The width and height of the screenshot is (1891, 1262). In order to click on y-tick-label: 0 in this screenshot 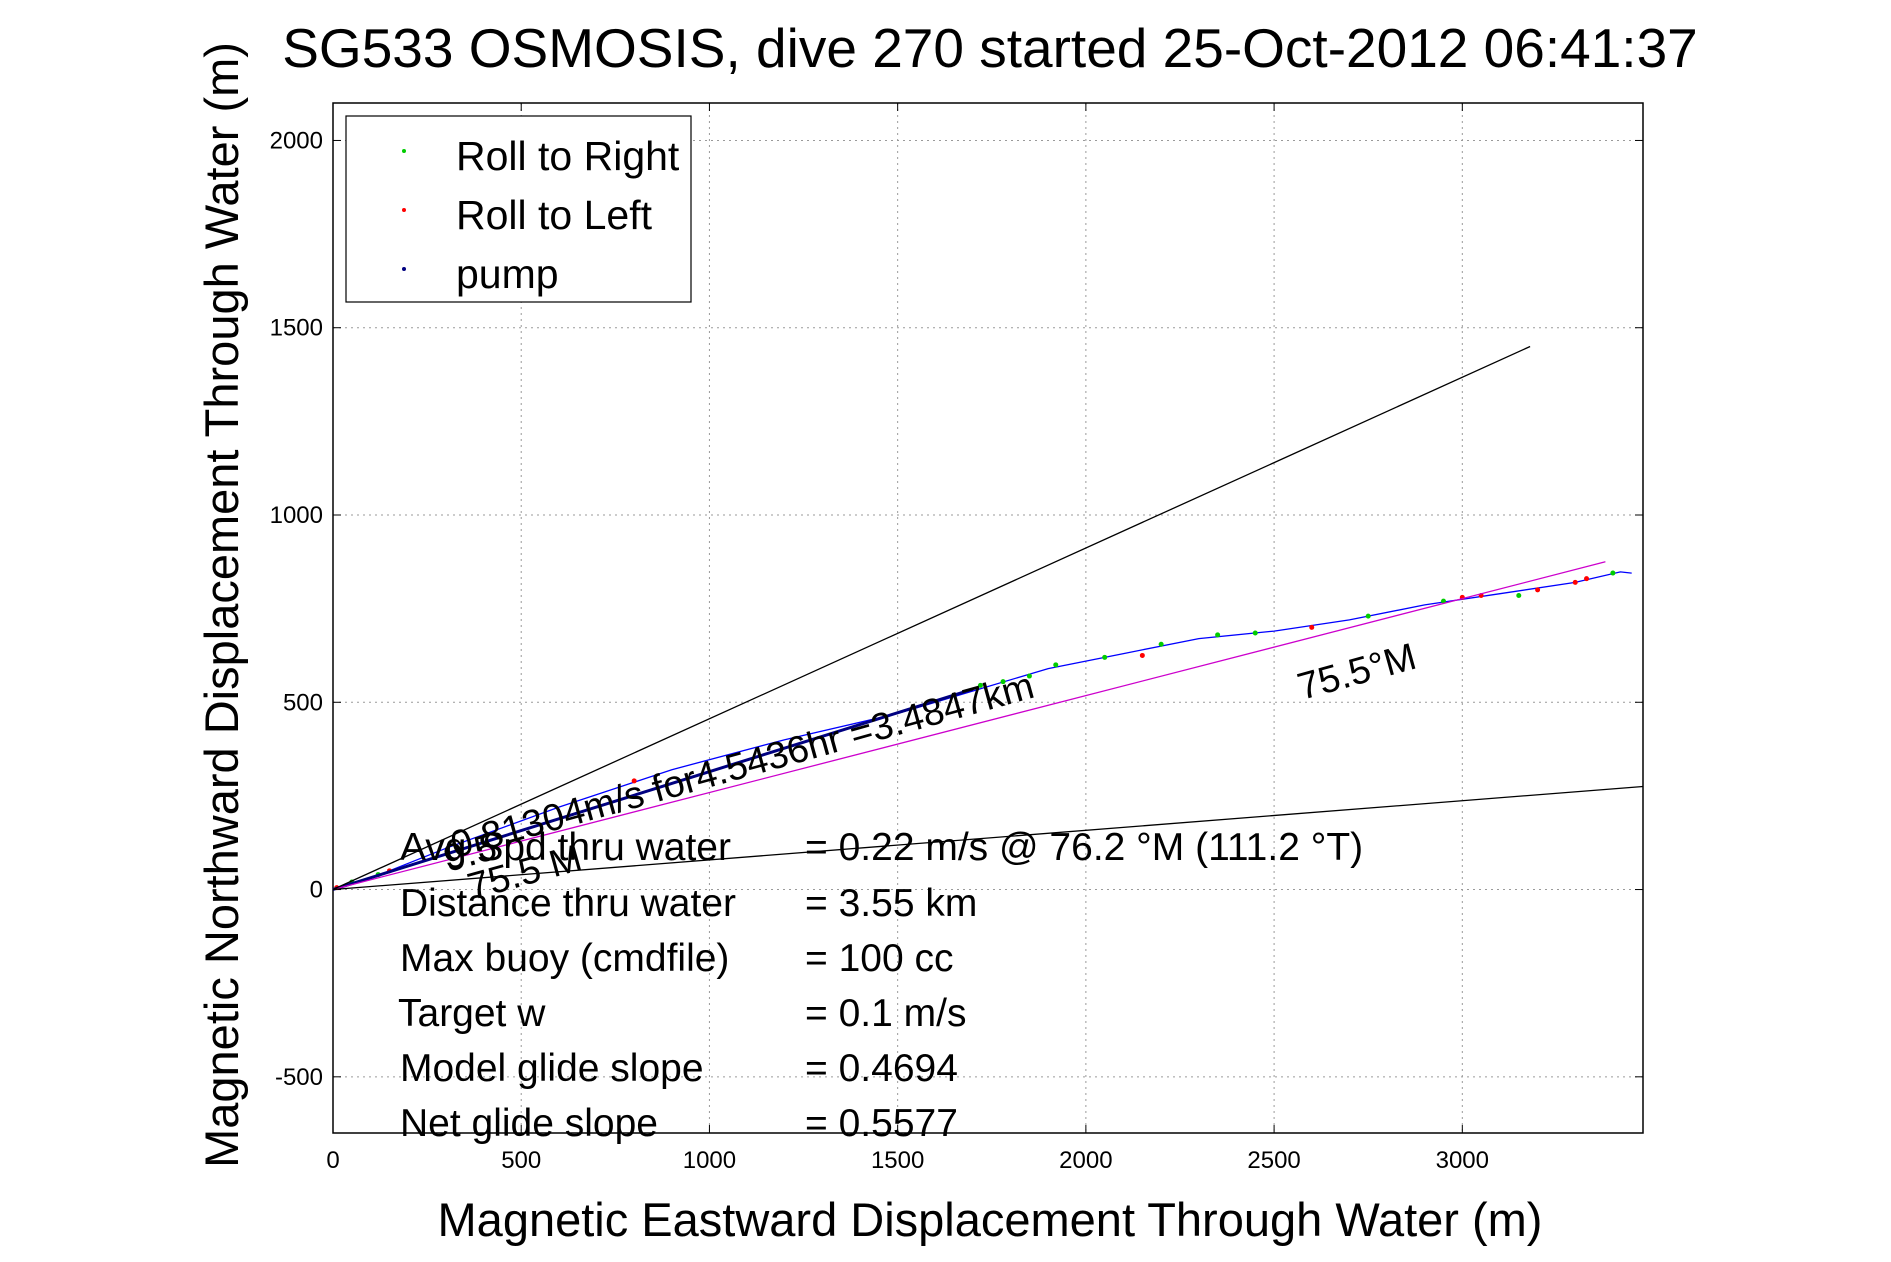, I will do `click(316, 890)`.